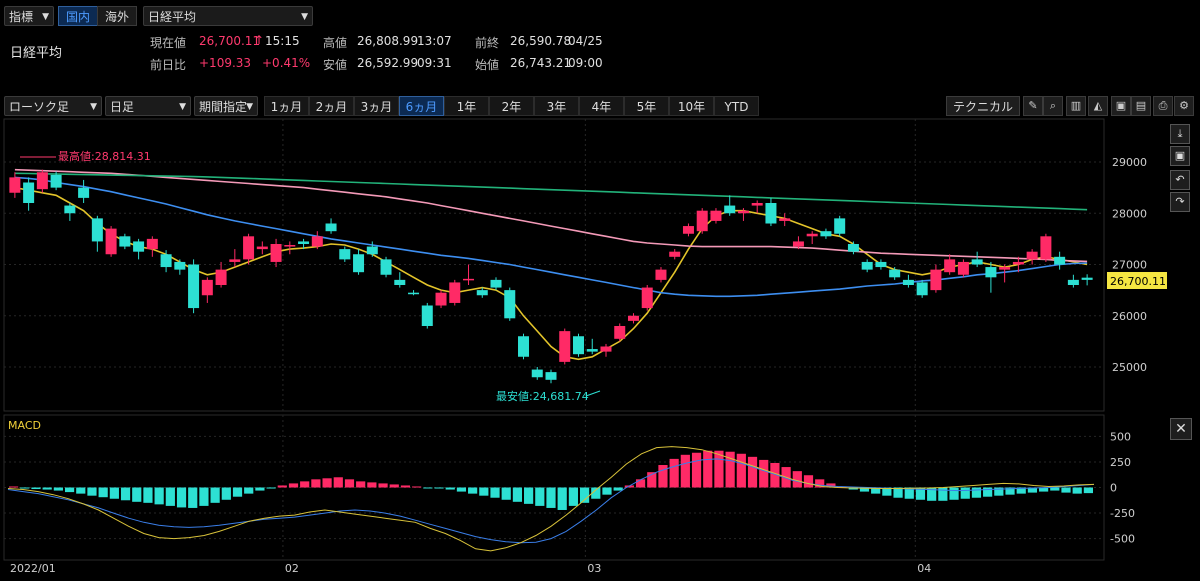  Describe the element at coordinates (691, 106) in the screenshot. I see `range-button-9: 10年` at that location.